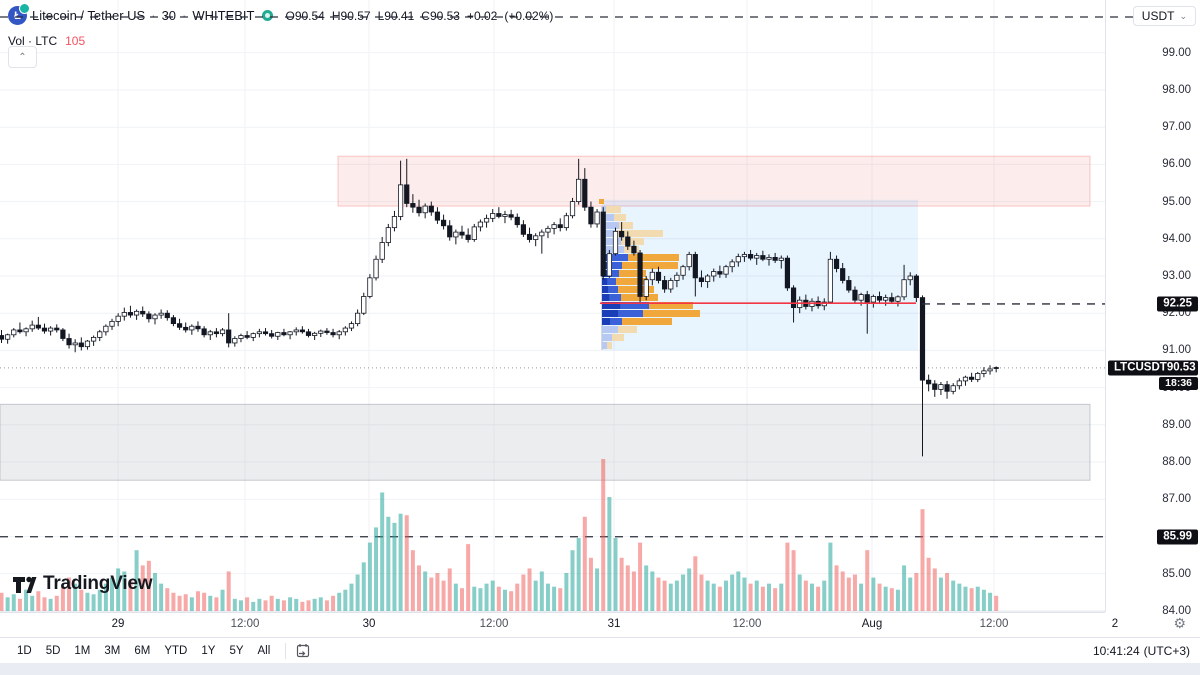  What do you see at coordinates (24, 651) in the screenshot?
I see `range-button-1d: 1D` at bounding box center [24, 651].